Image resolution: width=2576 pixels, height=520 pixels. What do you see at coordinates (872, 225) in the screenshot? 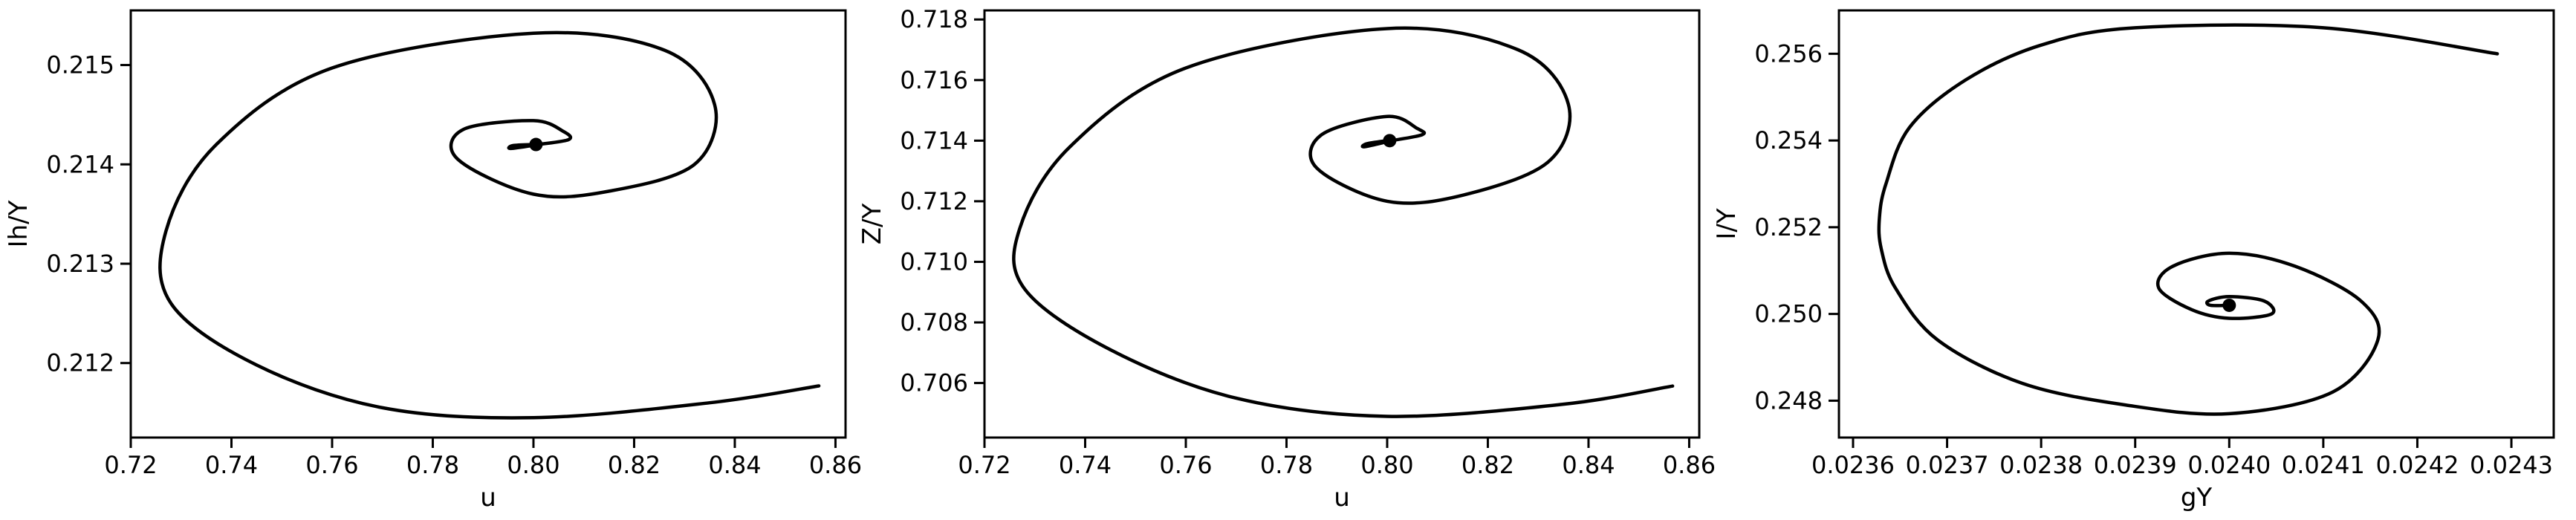
I see `y-axis-label: Z/Y` at bounding box center [872, 225].